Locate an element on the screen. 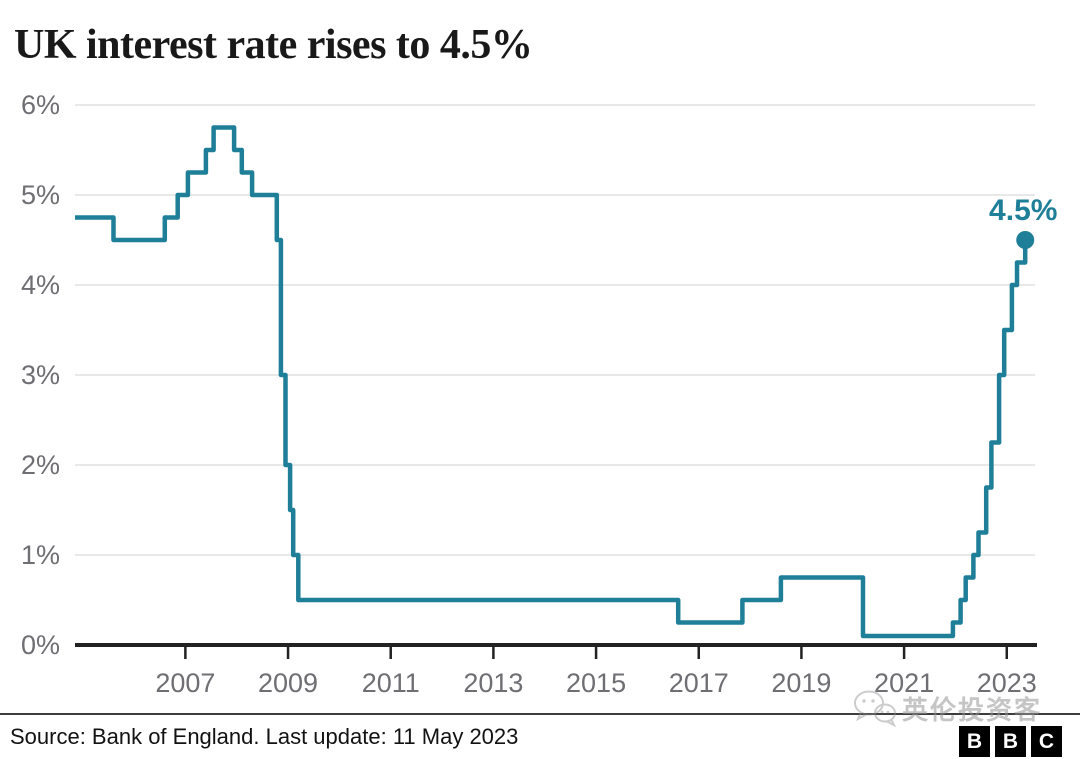 The image size is (1080, 759). y-axis-label: 1% is located at coordinates (40, 555).